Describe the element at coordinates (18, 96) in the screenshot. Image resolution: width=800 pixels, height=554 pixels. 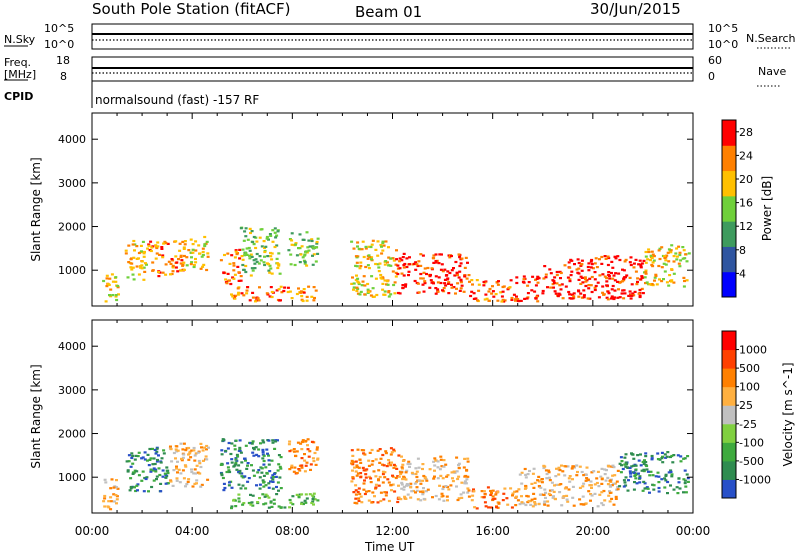
I see `cpid-label: CPID` at that location.